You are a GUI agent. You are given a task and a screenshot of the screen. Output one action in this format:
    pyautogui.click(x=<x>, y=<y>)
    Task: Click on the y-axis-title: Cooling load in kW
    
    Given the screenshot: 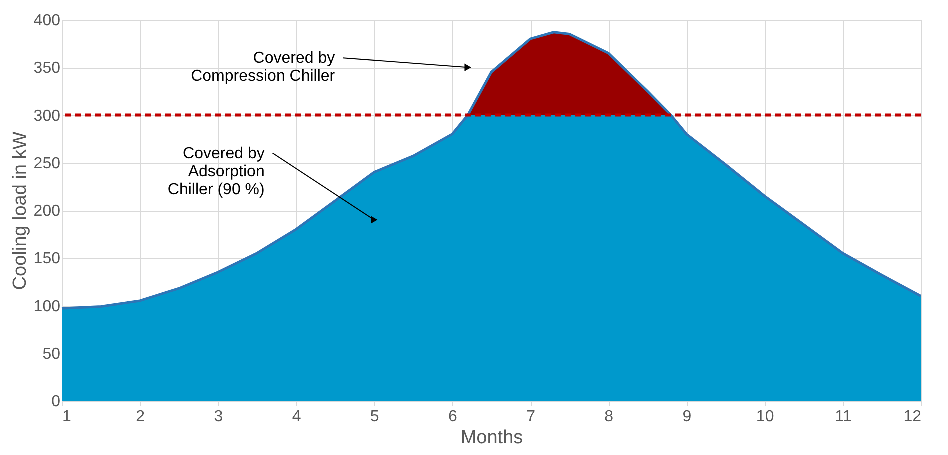 What is the action you would take?
    pyautogui.click(x=20, y=211)
    